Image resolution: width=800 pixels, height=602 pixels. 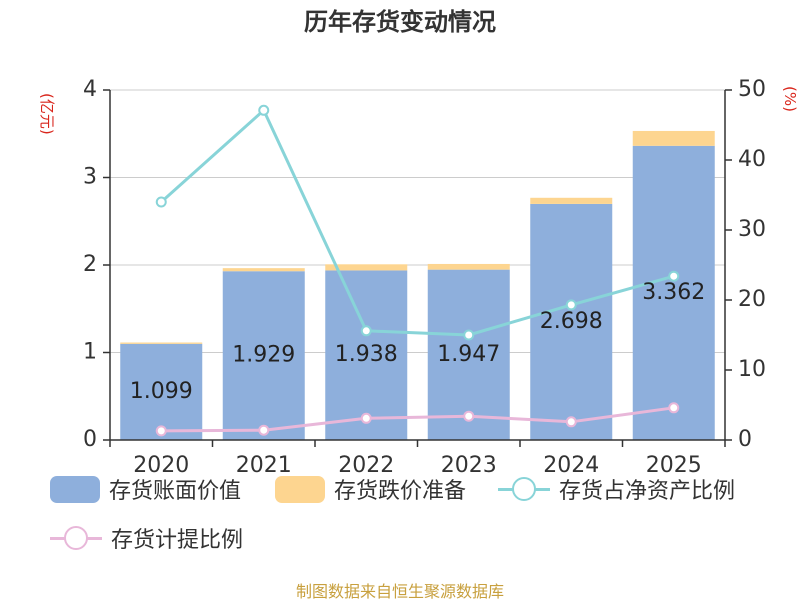 I want to click on data-label-2025: 3.362, so click(x=673, y=292).